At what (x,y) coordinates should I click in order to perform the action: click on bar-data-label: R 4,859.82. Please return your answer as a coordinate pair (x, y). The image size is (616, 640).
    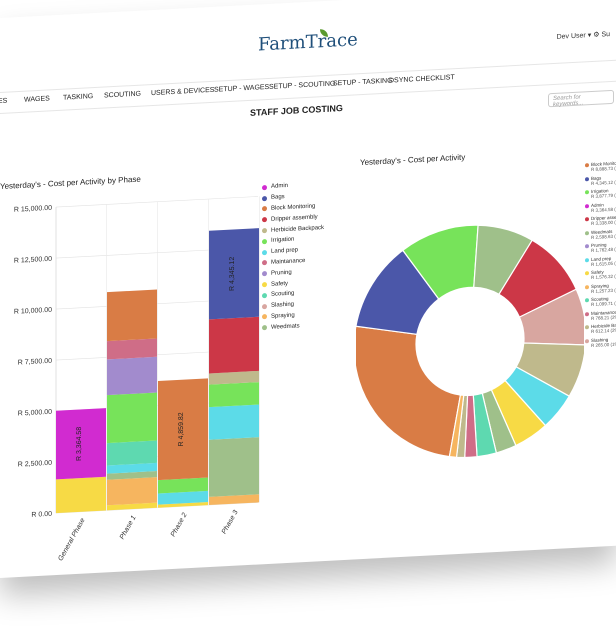
    Looking at the image, I should click on (181, 429).